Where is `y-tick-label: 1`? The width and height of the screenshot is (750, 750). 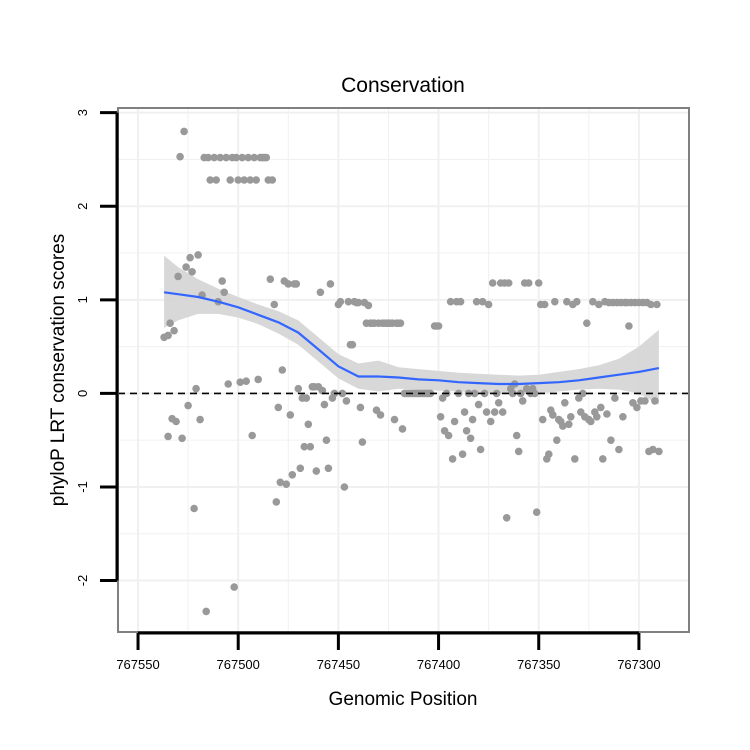 y-tick-label: 1 is located at coordinates (82, 299).